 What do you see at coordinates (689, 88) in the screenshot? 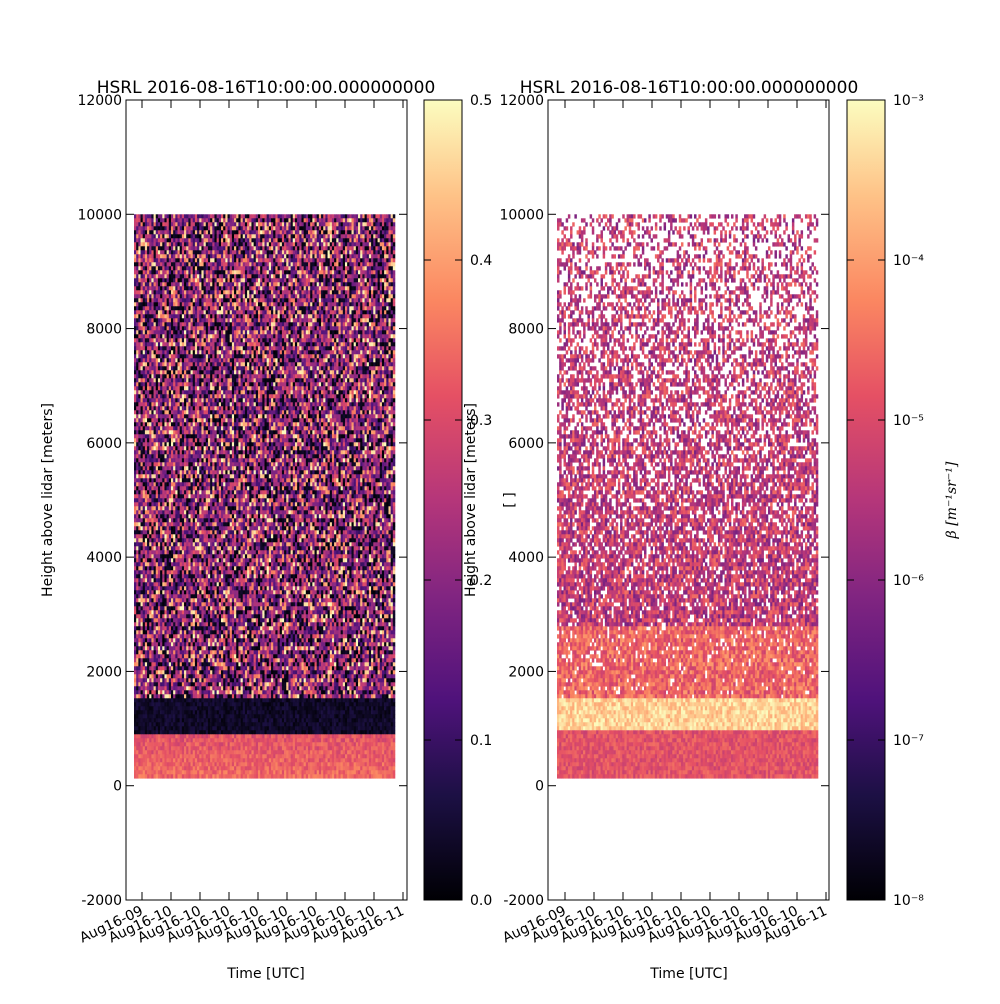
I see `right-title: HSRL 2016-08-16T10:00:00.000000000` at bounding box center [689, 88].